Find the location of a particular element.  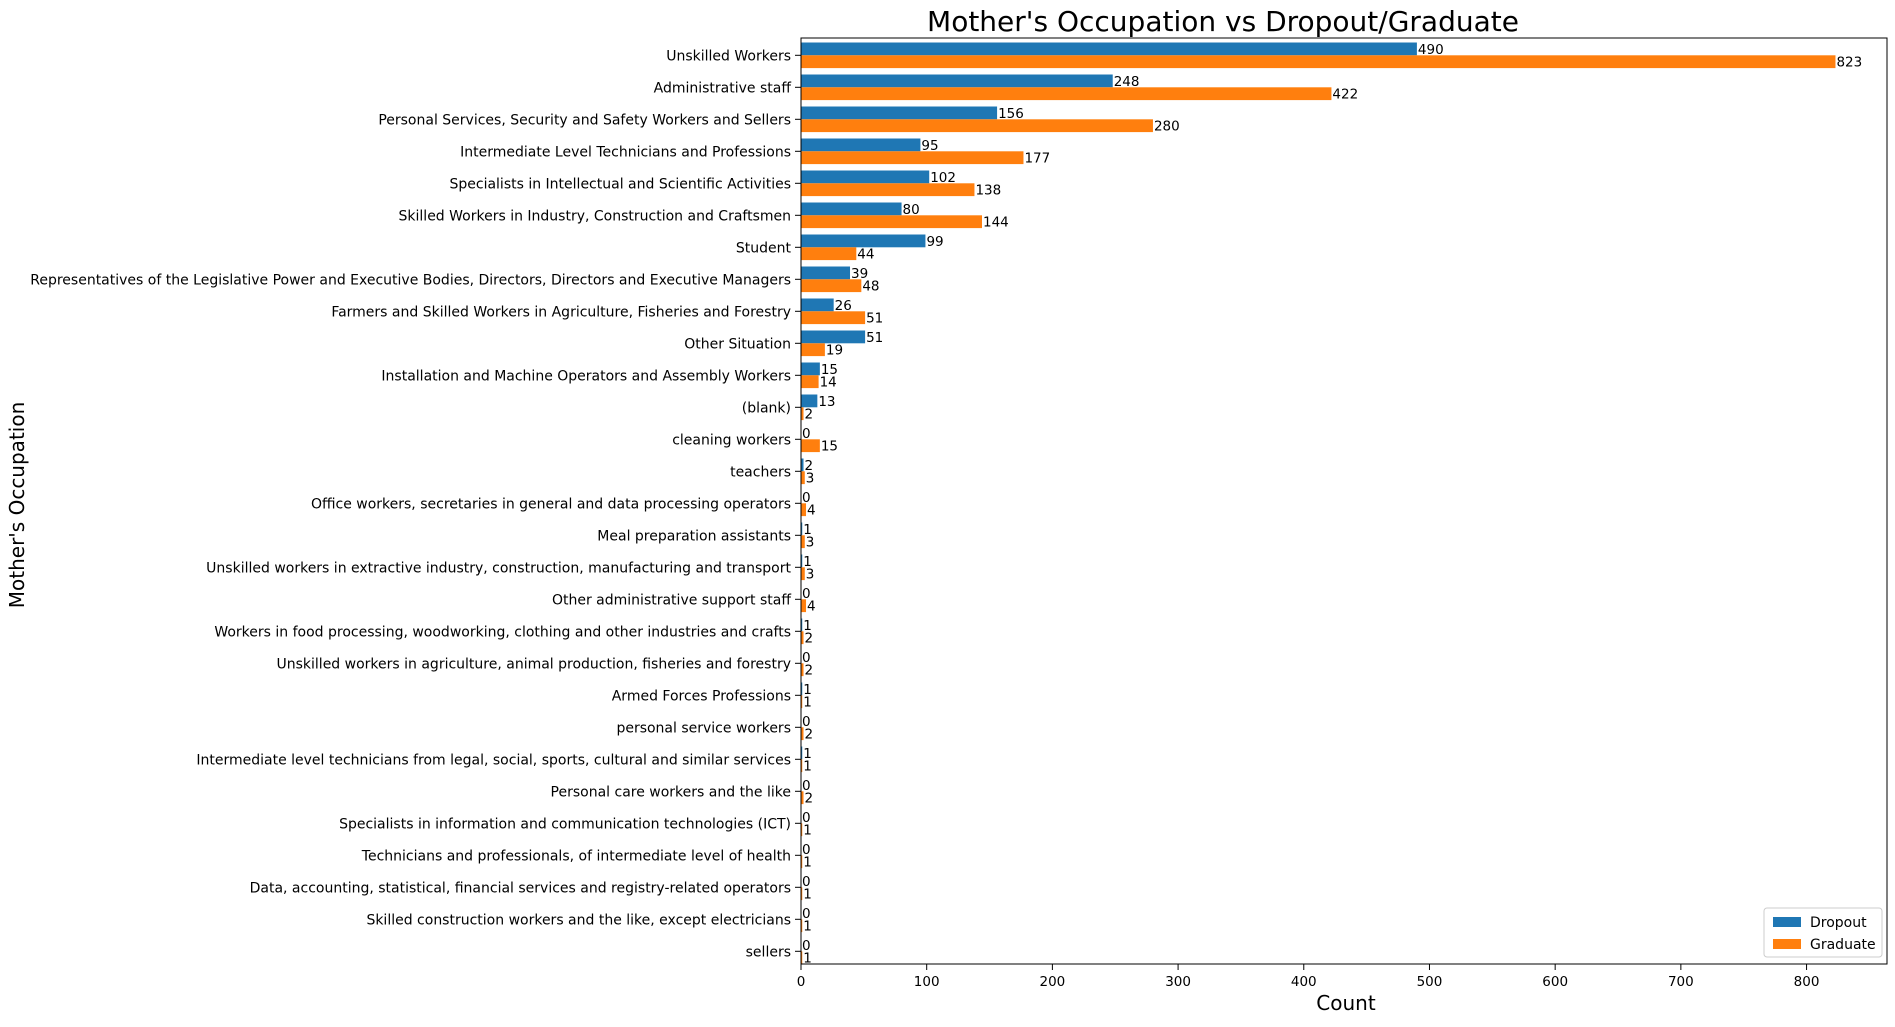

x-tick-label: 600 is located at coordinates (1555, 982).